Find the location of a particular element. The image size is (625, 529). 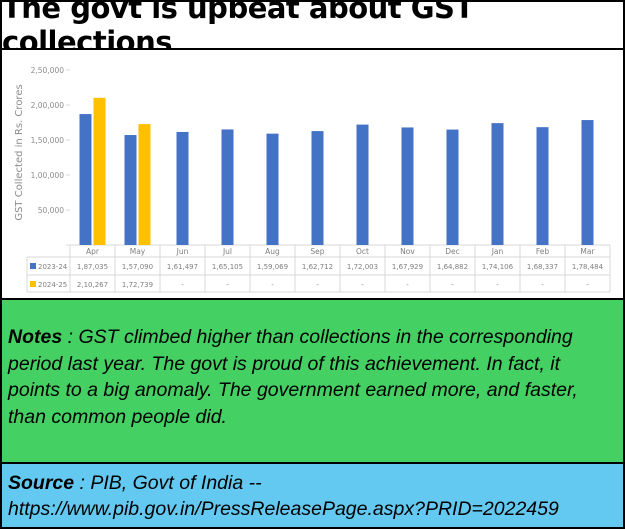

x-category-label: Jan is located at coordinates (497, 251).